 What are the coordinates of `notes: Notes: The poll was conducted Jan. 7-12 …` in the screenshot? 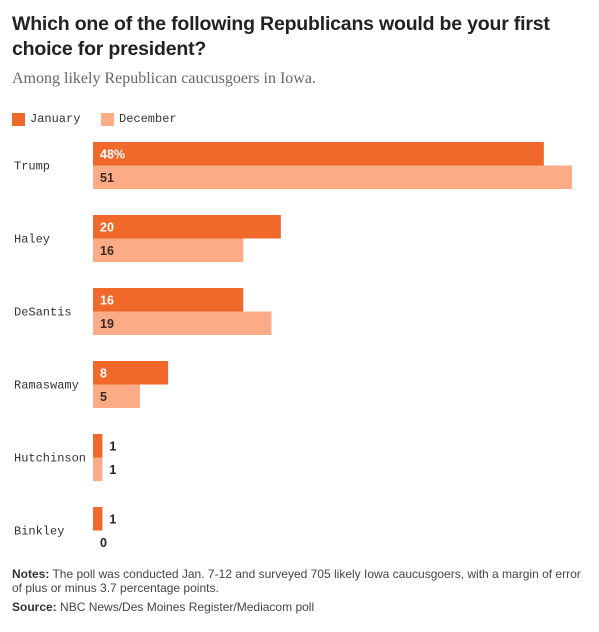 It's located at (299, 581).